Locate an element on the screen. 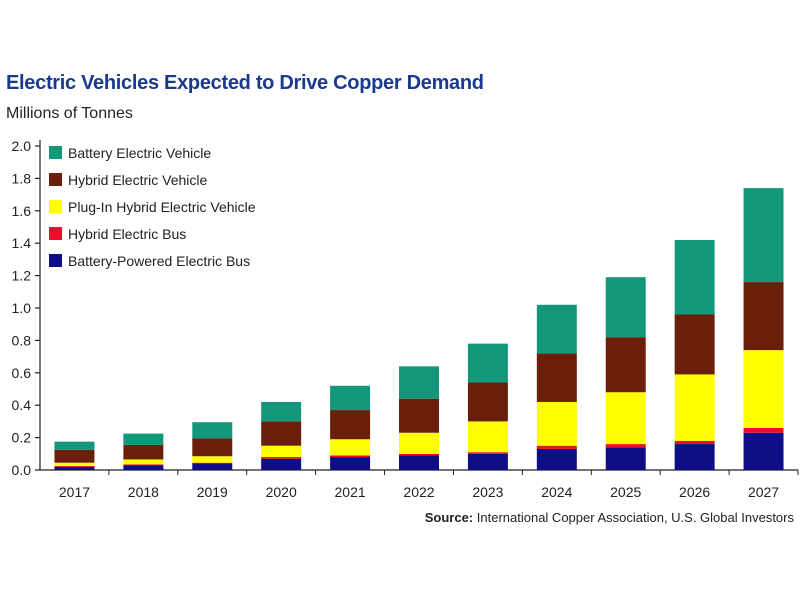 Image resolution: width=800 pixels, height=600 pixels. x-tick-label: 2020 is located at coordinates (281, 492).